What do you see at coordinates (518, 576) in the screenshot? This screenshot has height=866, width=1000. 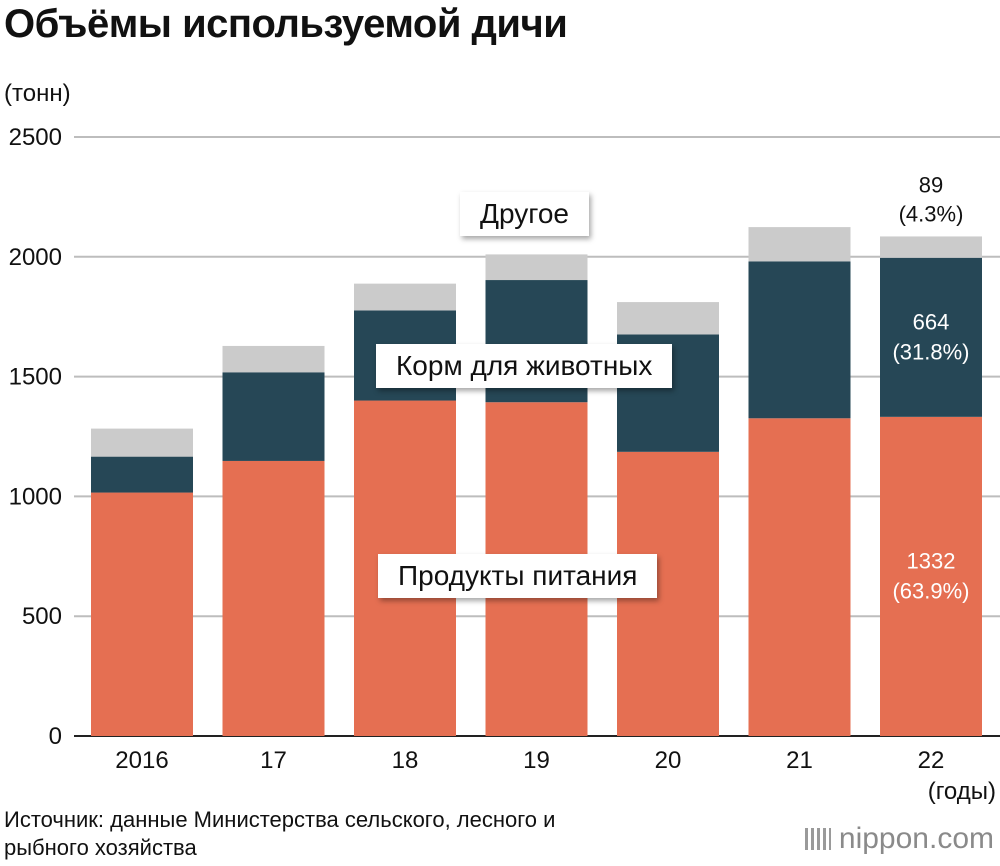 I see `legend-food: Продукты питания` at bounding box center [518, 576].